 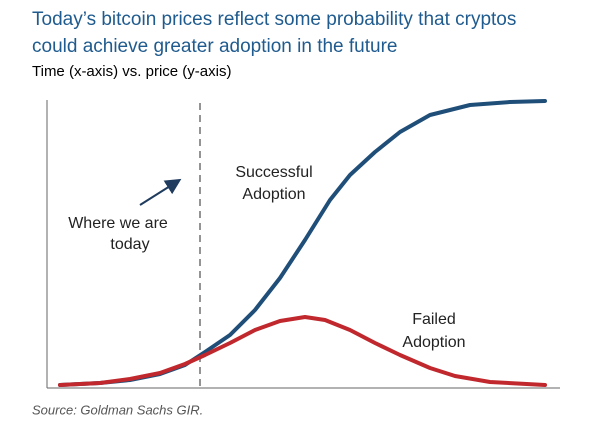 I want to click on annotation: Failed, so click(x=434, y=319).